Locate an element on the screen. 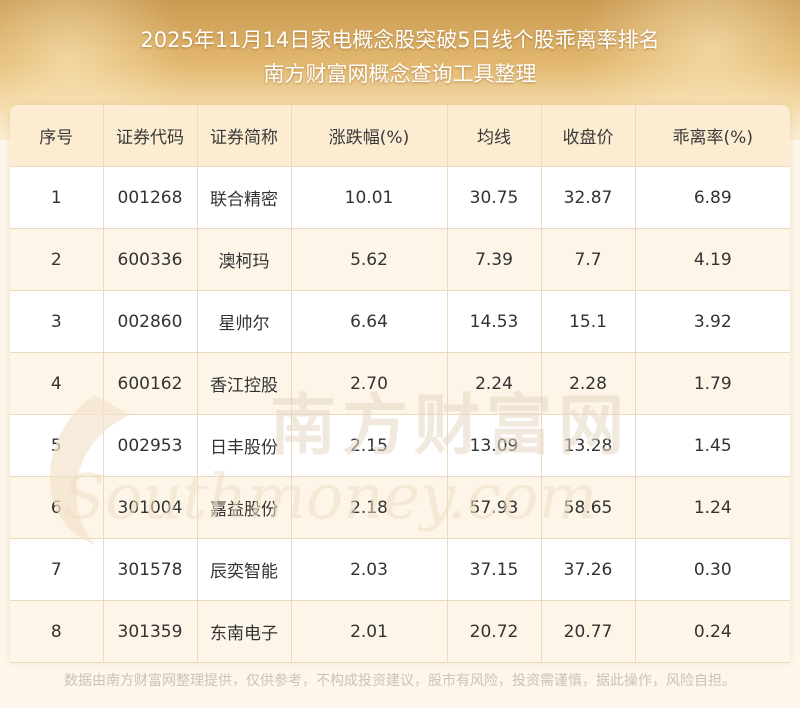 Image resolution: width=800 pixels, height=708 pixels. table-cell: 301359 is located at coordinates (150, 631).